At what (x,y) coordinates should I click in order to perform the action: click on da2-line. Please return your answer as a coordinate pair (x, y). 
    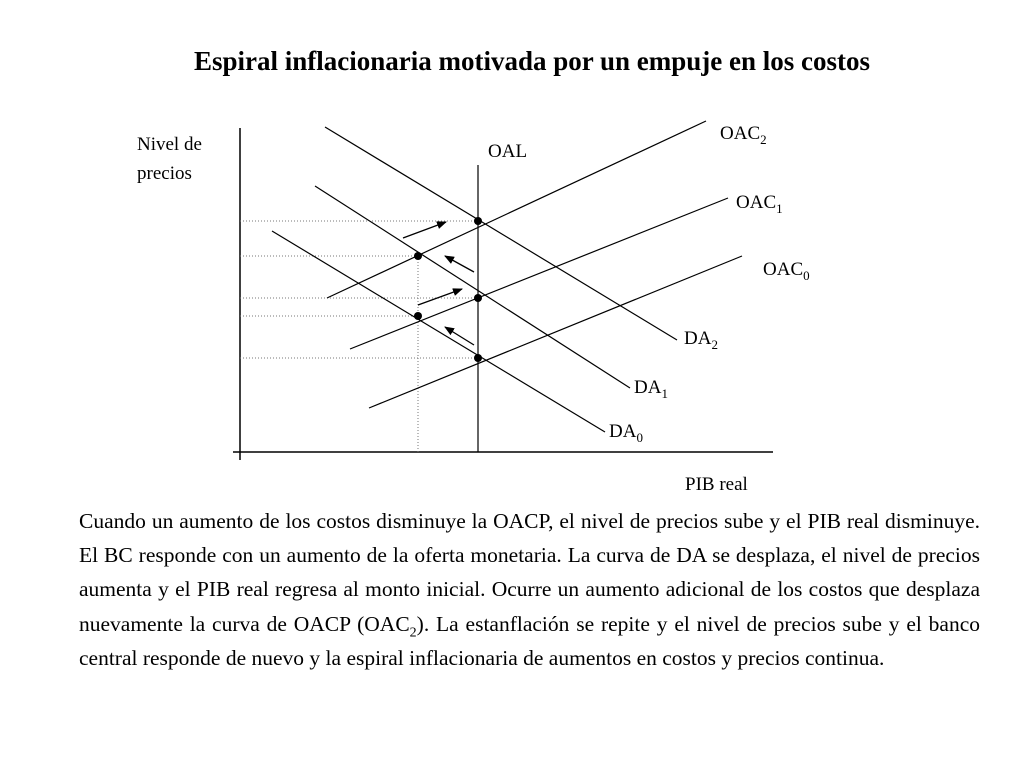
    Looking at the image, I should click on (501, 233).